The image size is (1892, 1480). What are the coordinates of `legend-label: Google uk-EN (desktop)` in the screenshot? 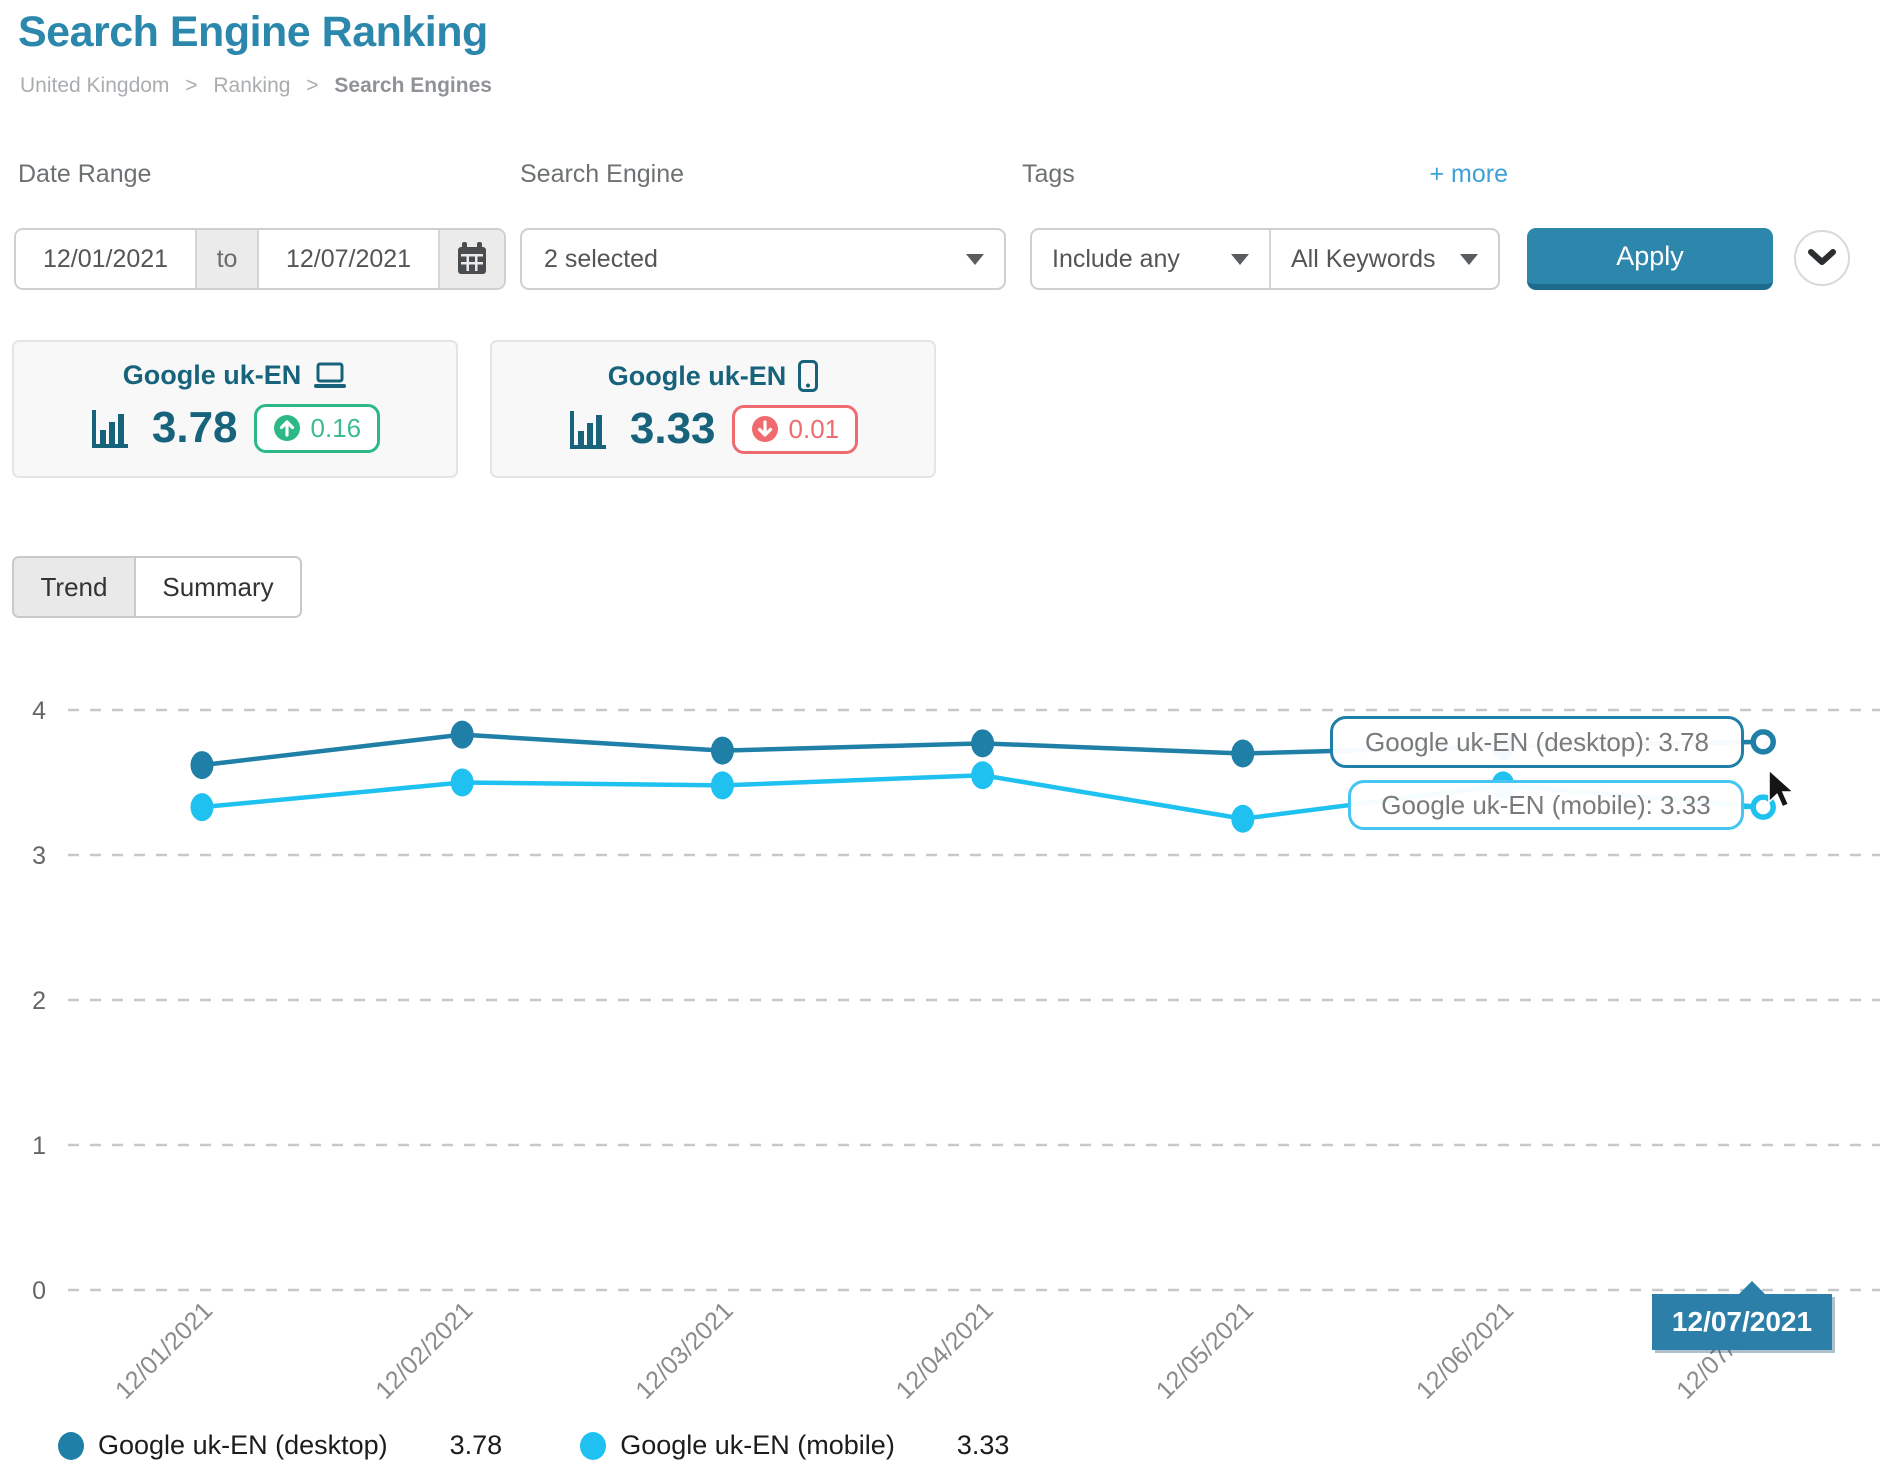 It's located at (243, 1445).